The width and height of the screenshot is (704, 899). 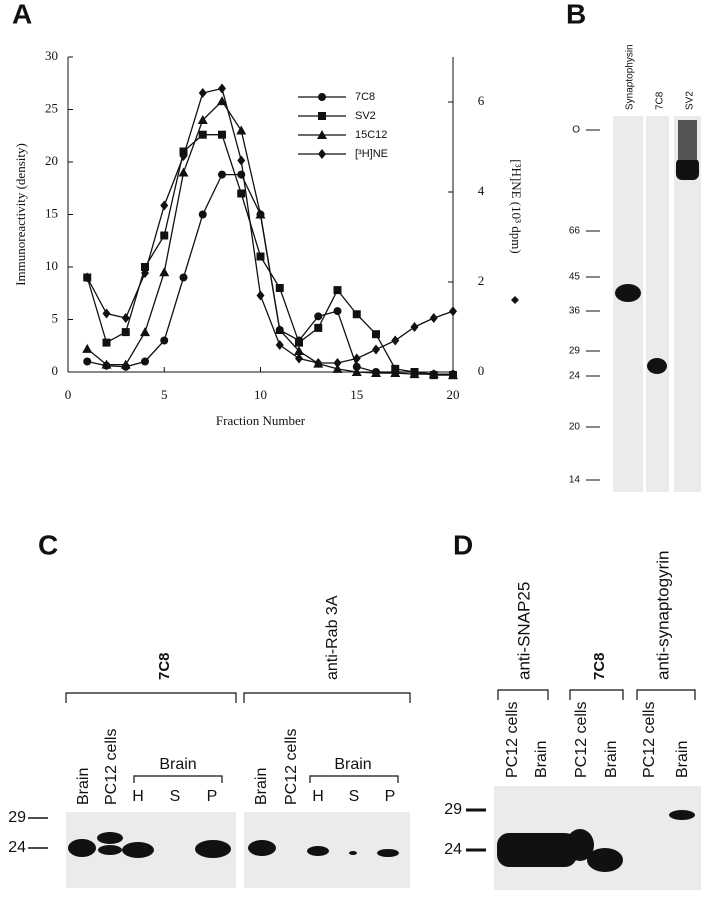 What do you see at coordinates (371, 154) in the screenshot?
I see `legend-label: [³H]NE` at bounding box center [371, 154].